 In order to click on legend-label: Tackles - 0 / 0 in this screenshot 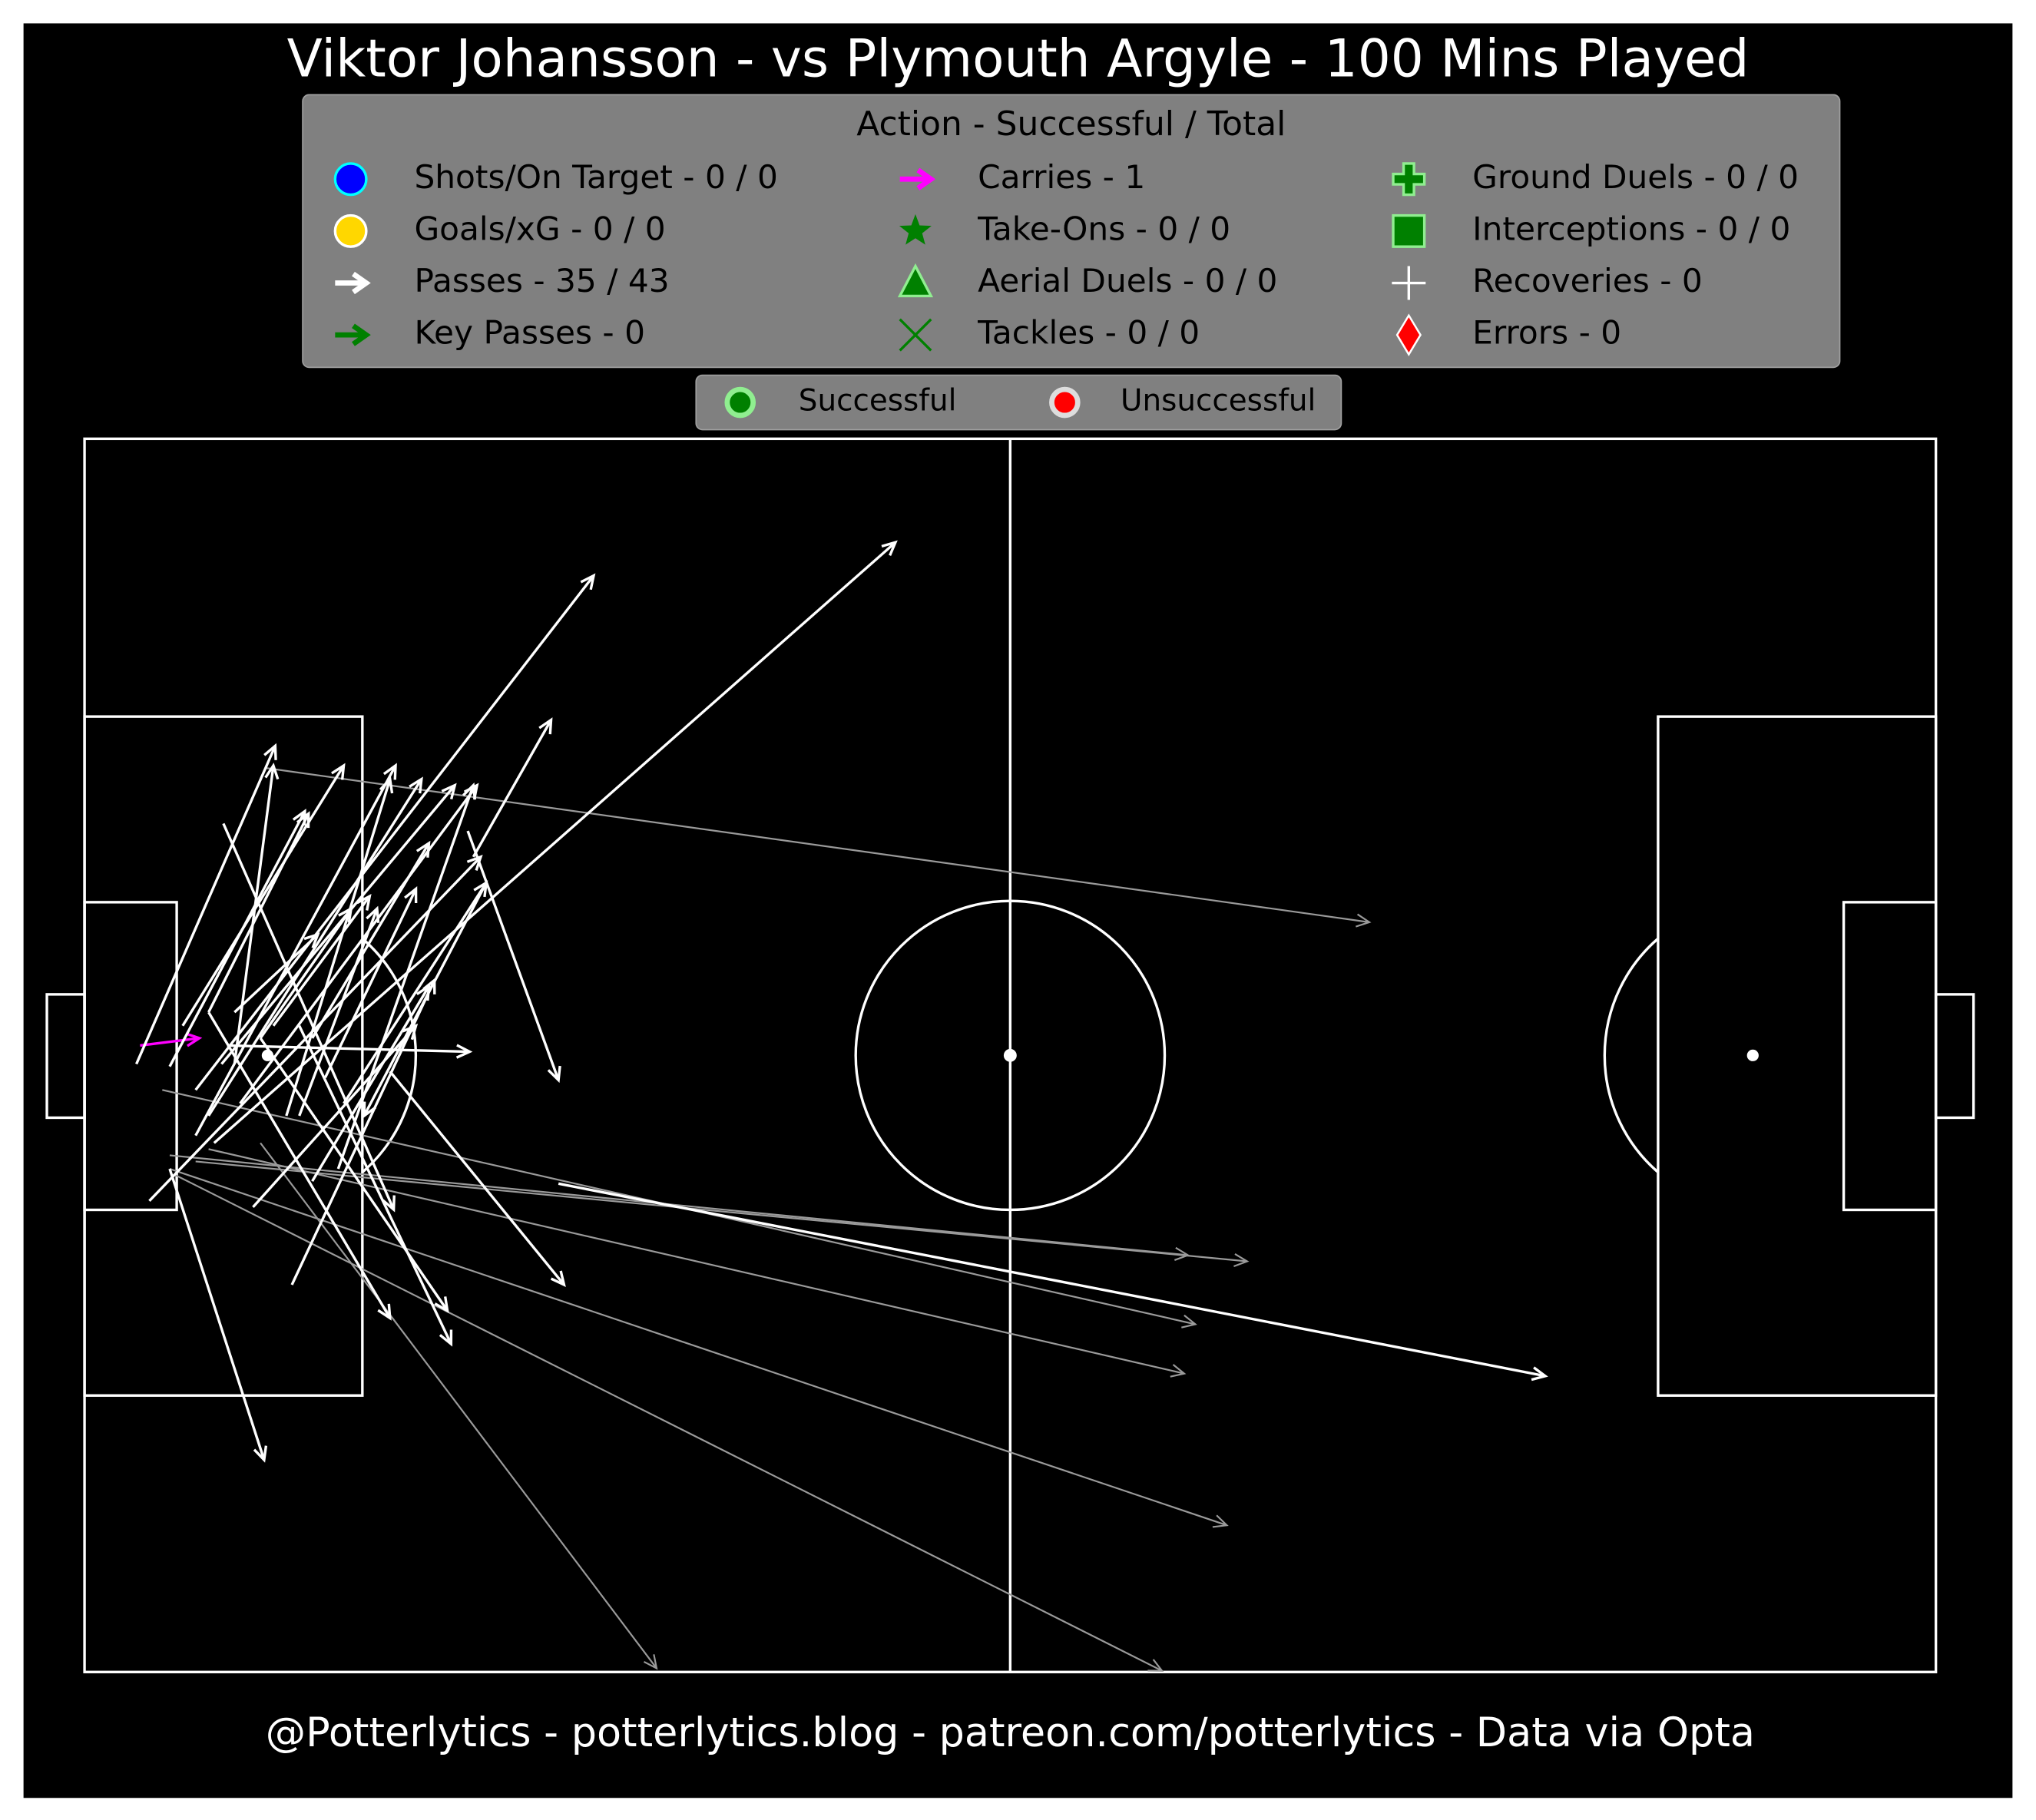, I will do `click(1088, 333)`.